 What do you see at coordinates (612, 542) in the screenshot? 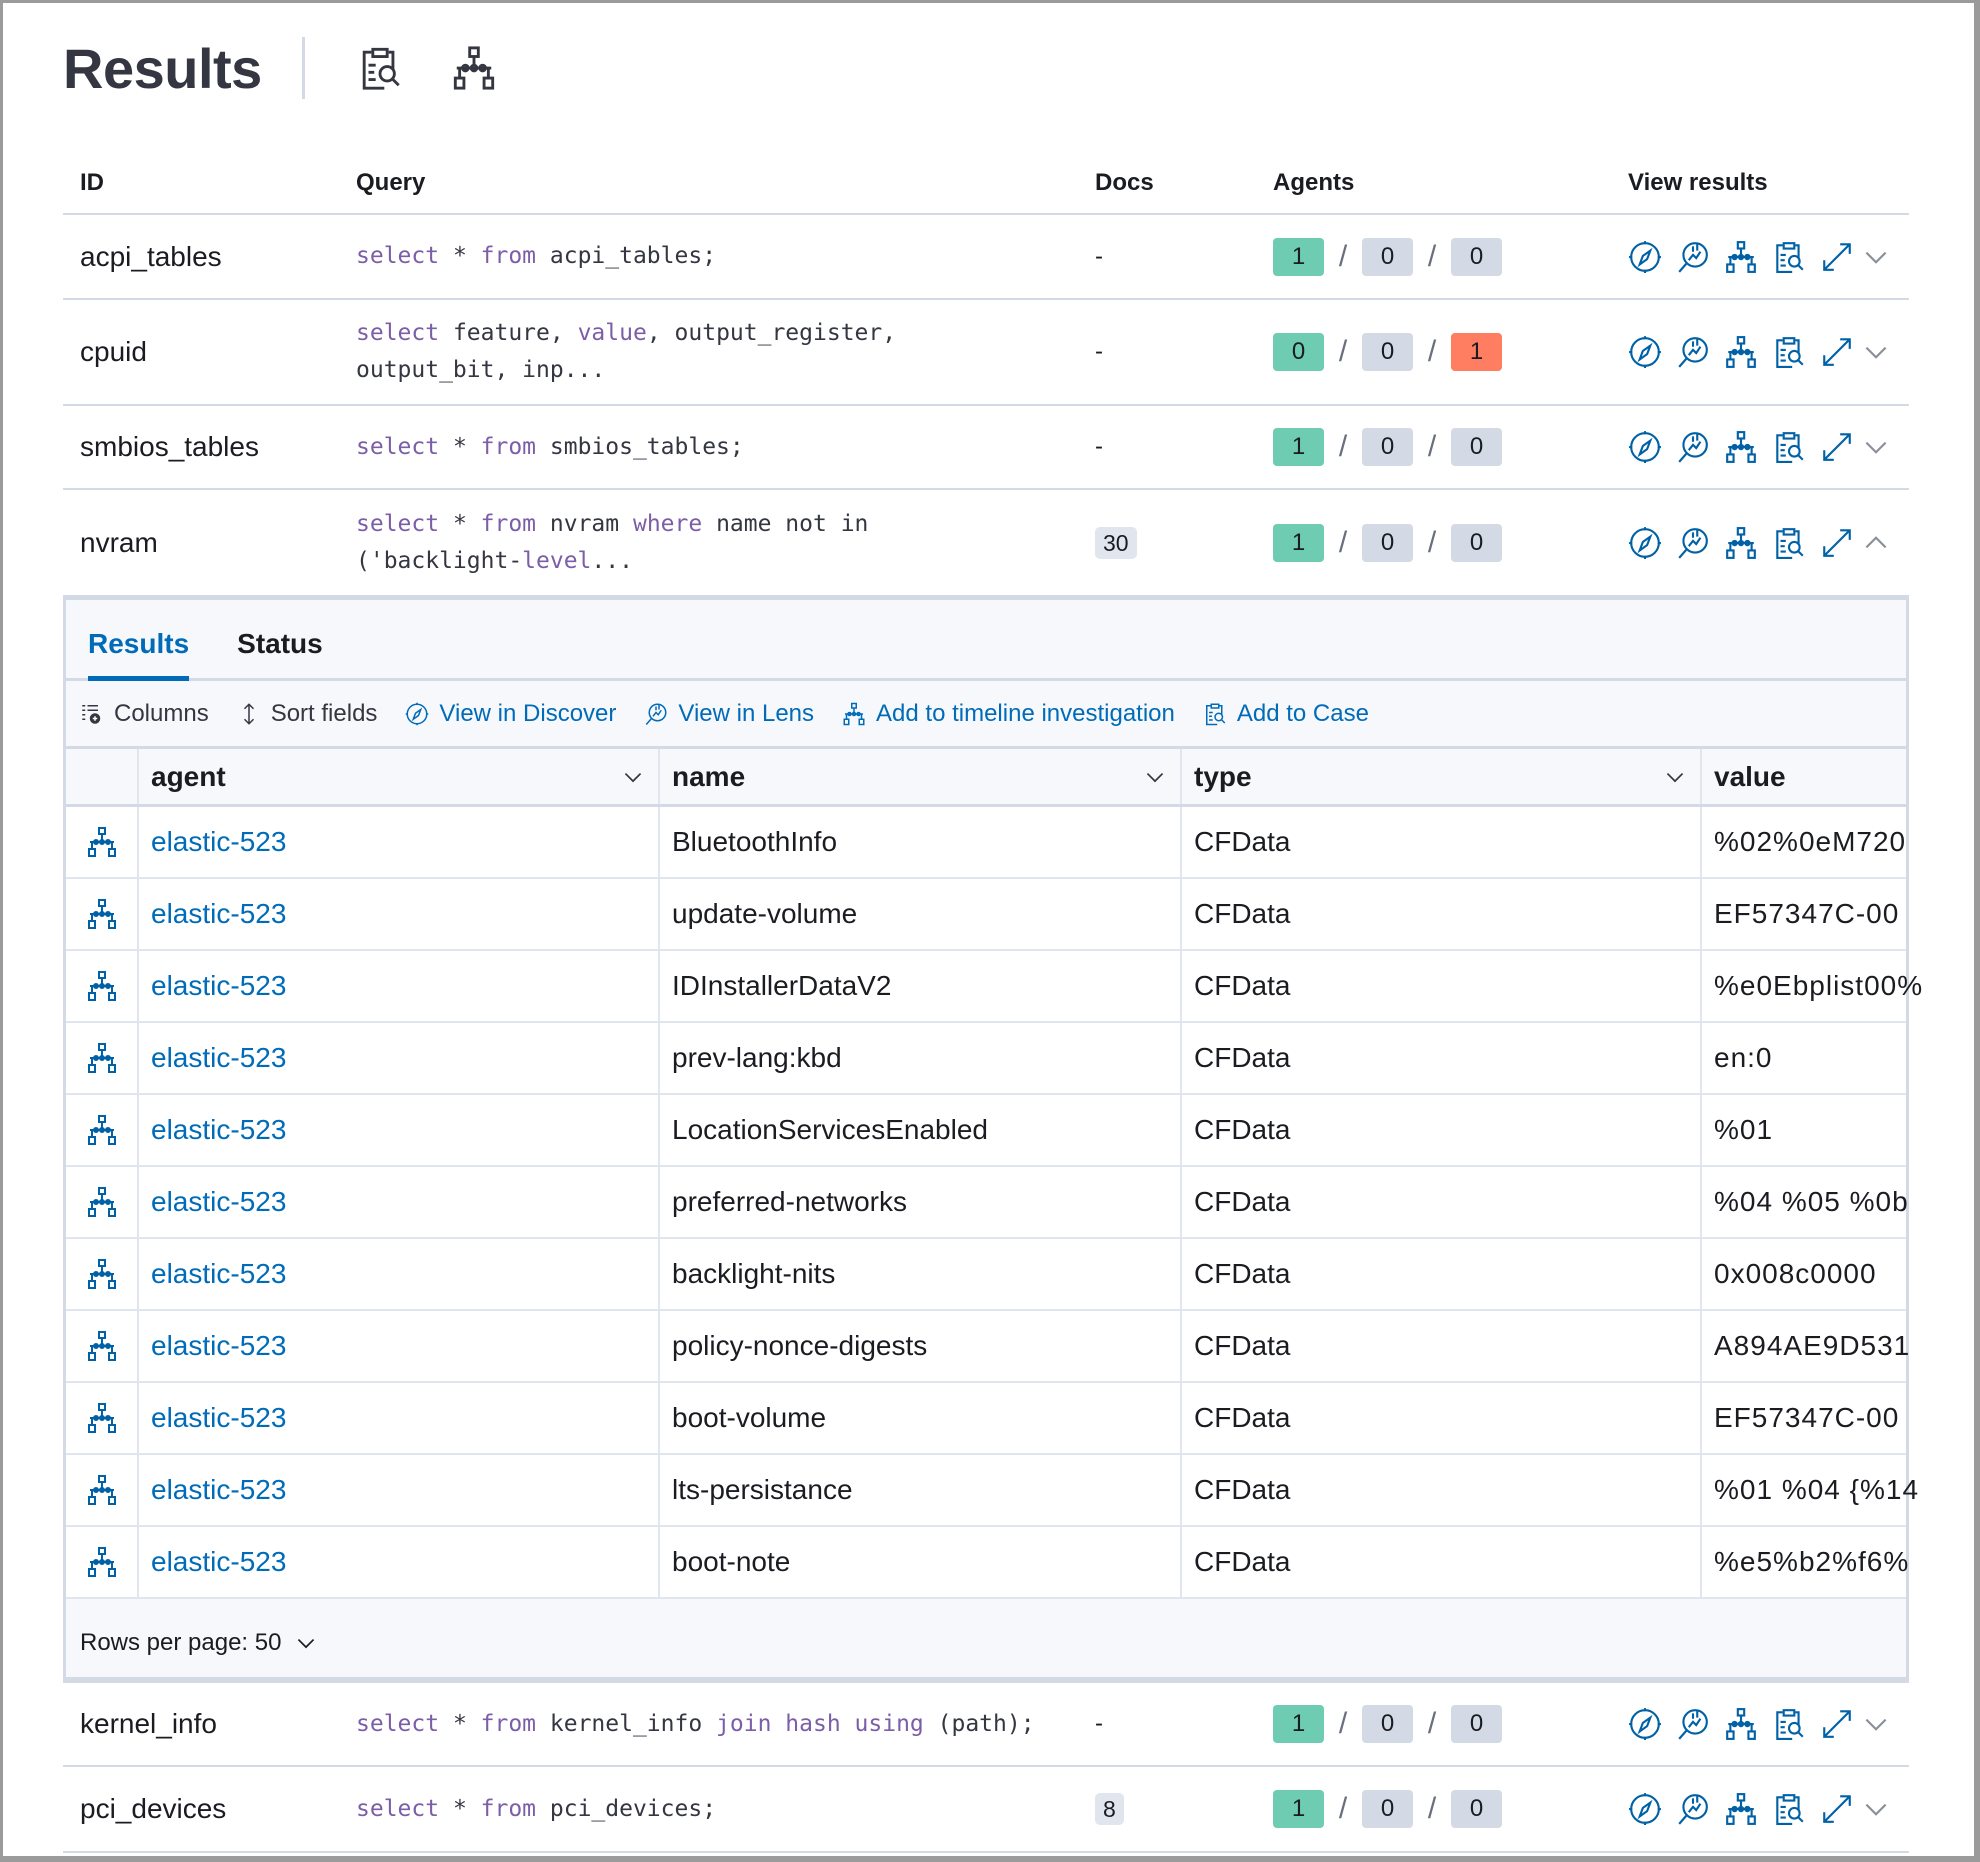
I see `sql-text: name not in ('backlight-` at bounding box center [612, 542].